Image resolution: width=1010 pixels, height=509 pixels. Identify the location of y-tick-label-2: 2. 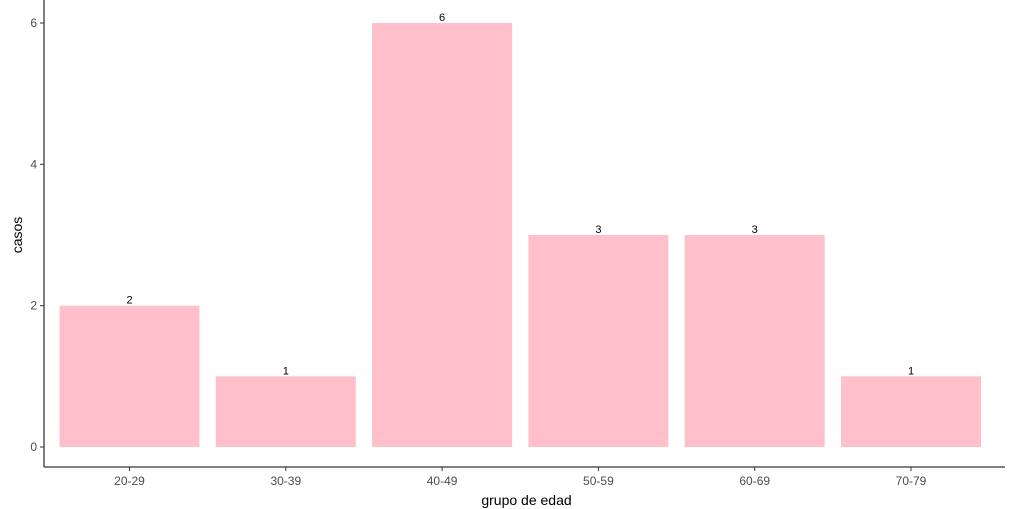
(33, 306).